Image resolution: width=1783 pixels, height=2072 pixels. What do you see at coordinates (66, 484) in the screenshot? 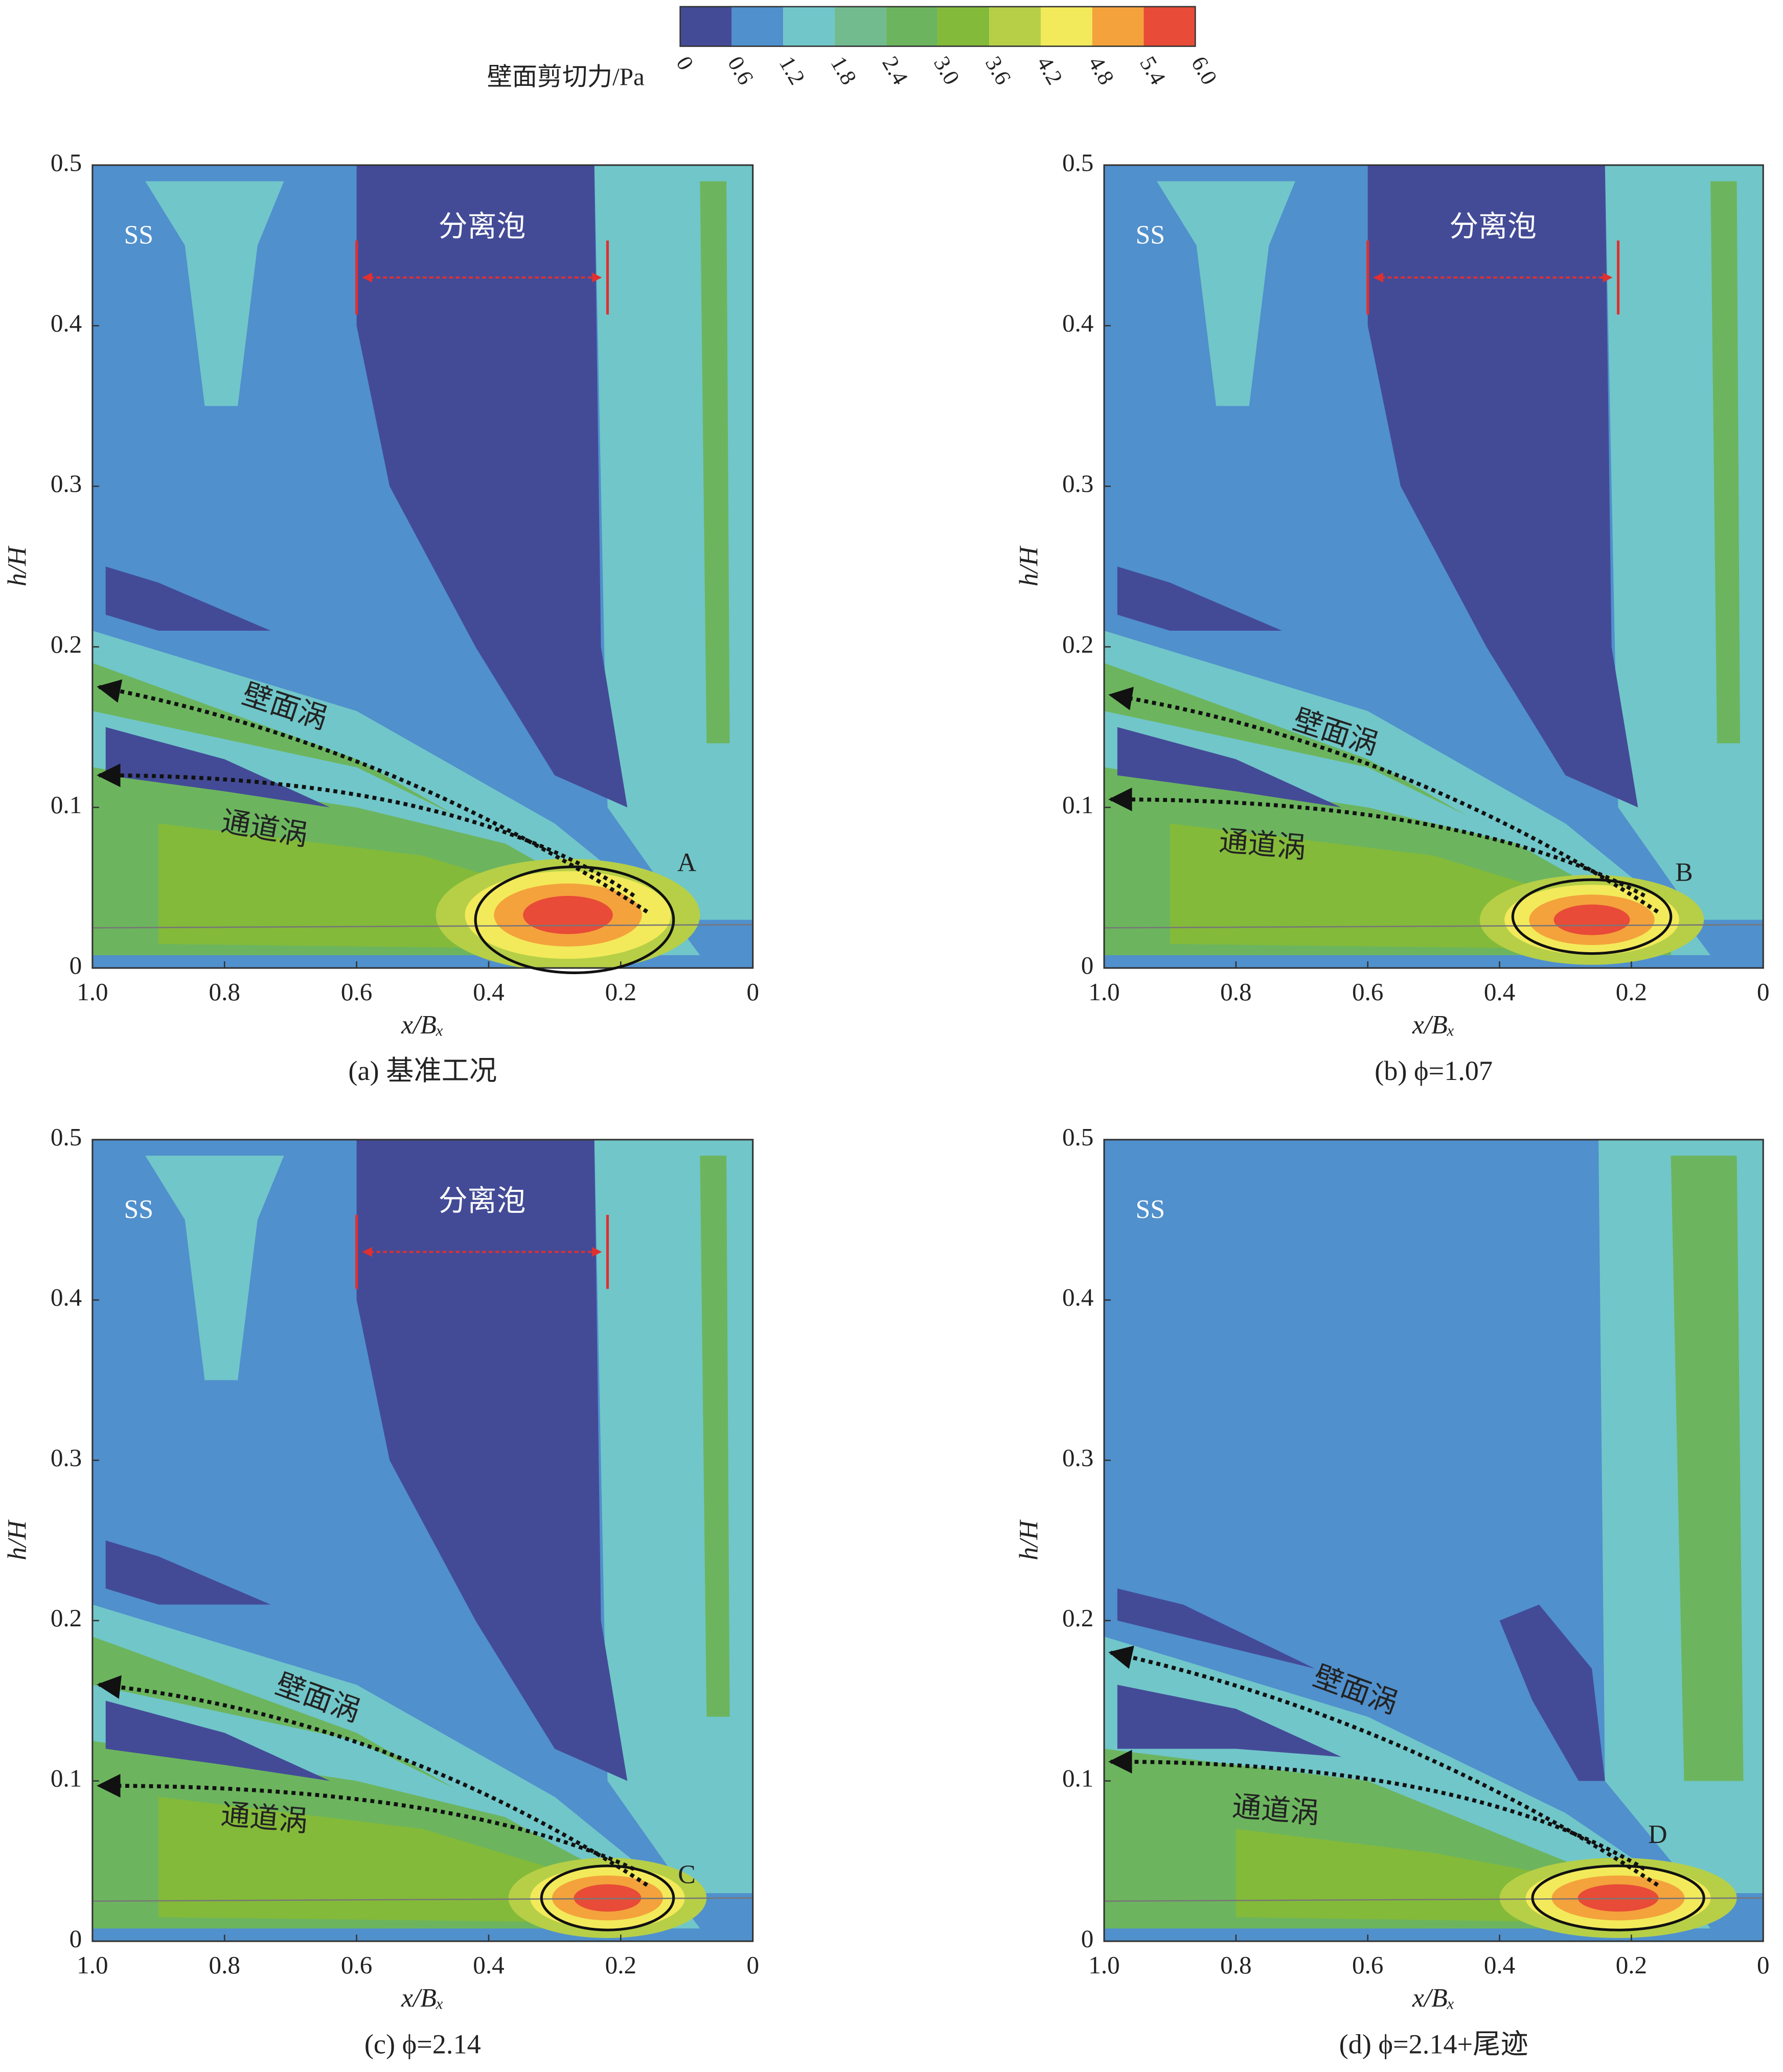
I see `y-tick-label: 0.3` at bounding box center [66, 484].